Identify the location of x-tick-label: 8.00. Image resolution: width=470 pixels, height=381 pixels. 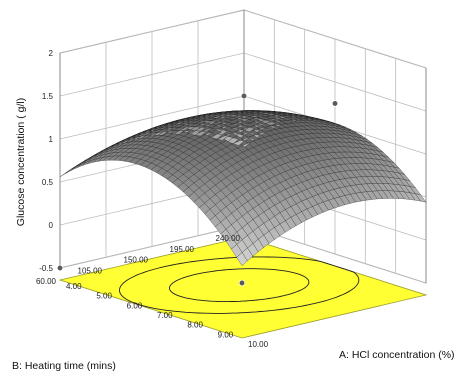
(195, 325).